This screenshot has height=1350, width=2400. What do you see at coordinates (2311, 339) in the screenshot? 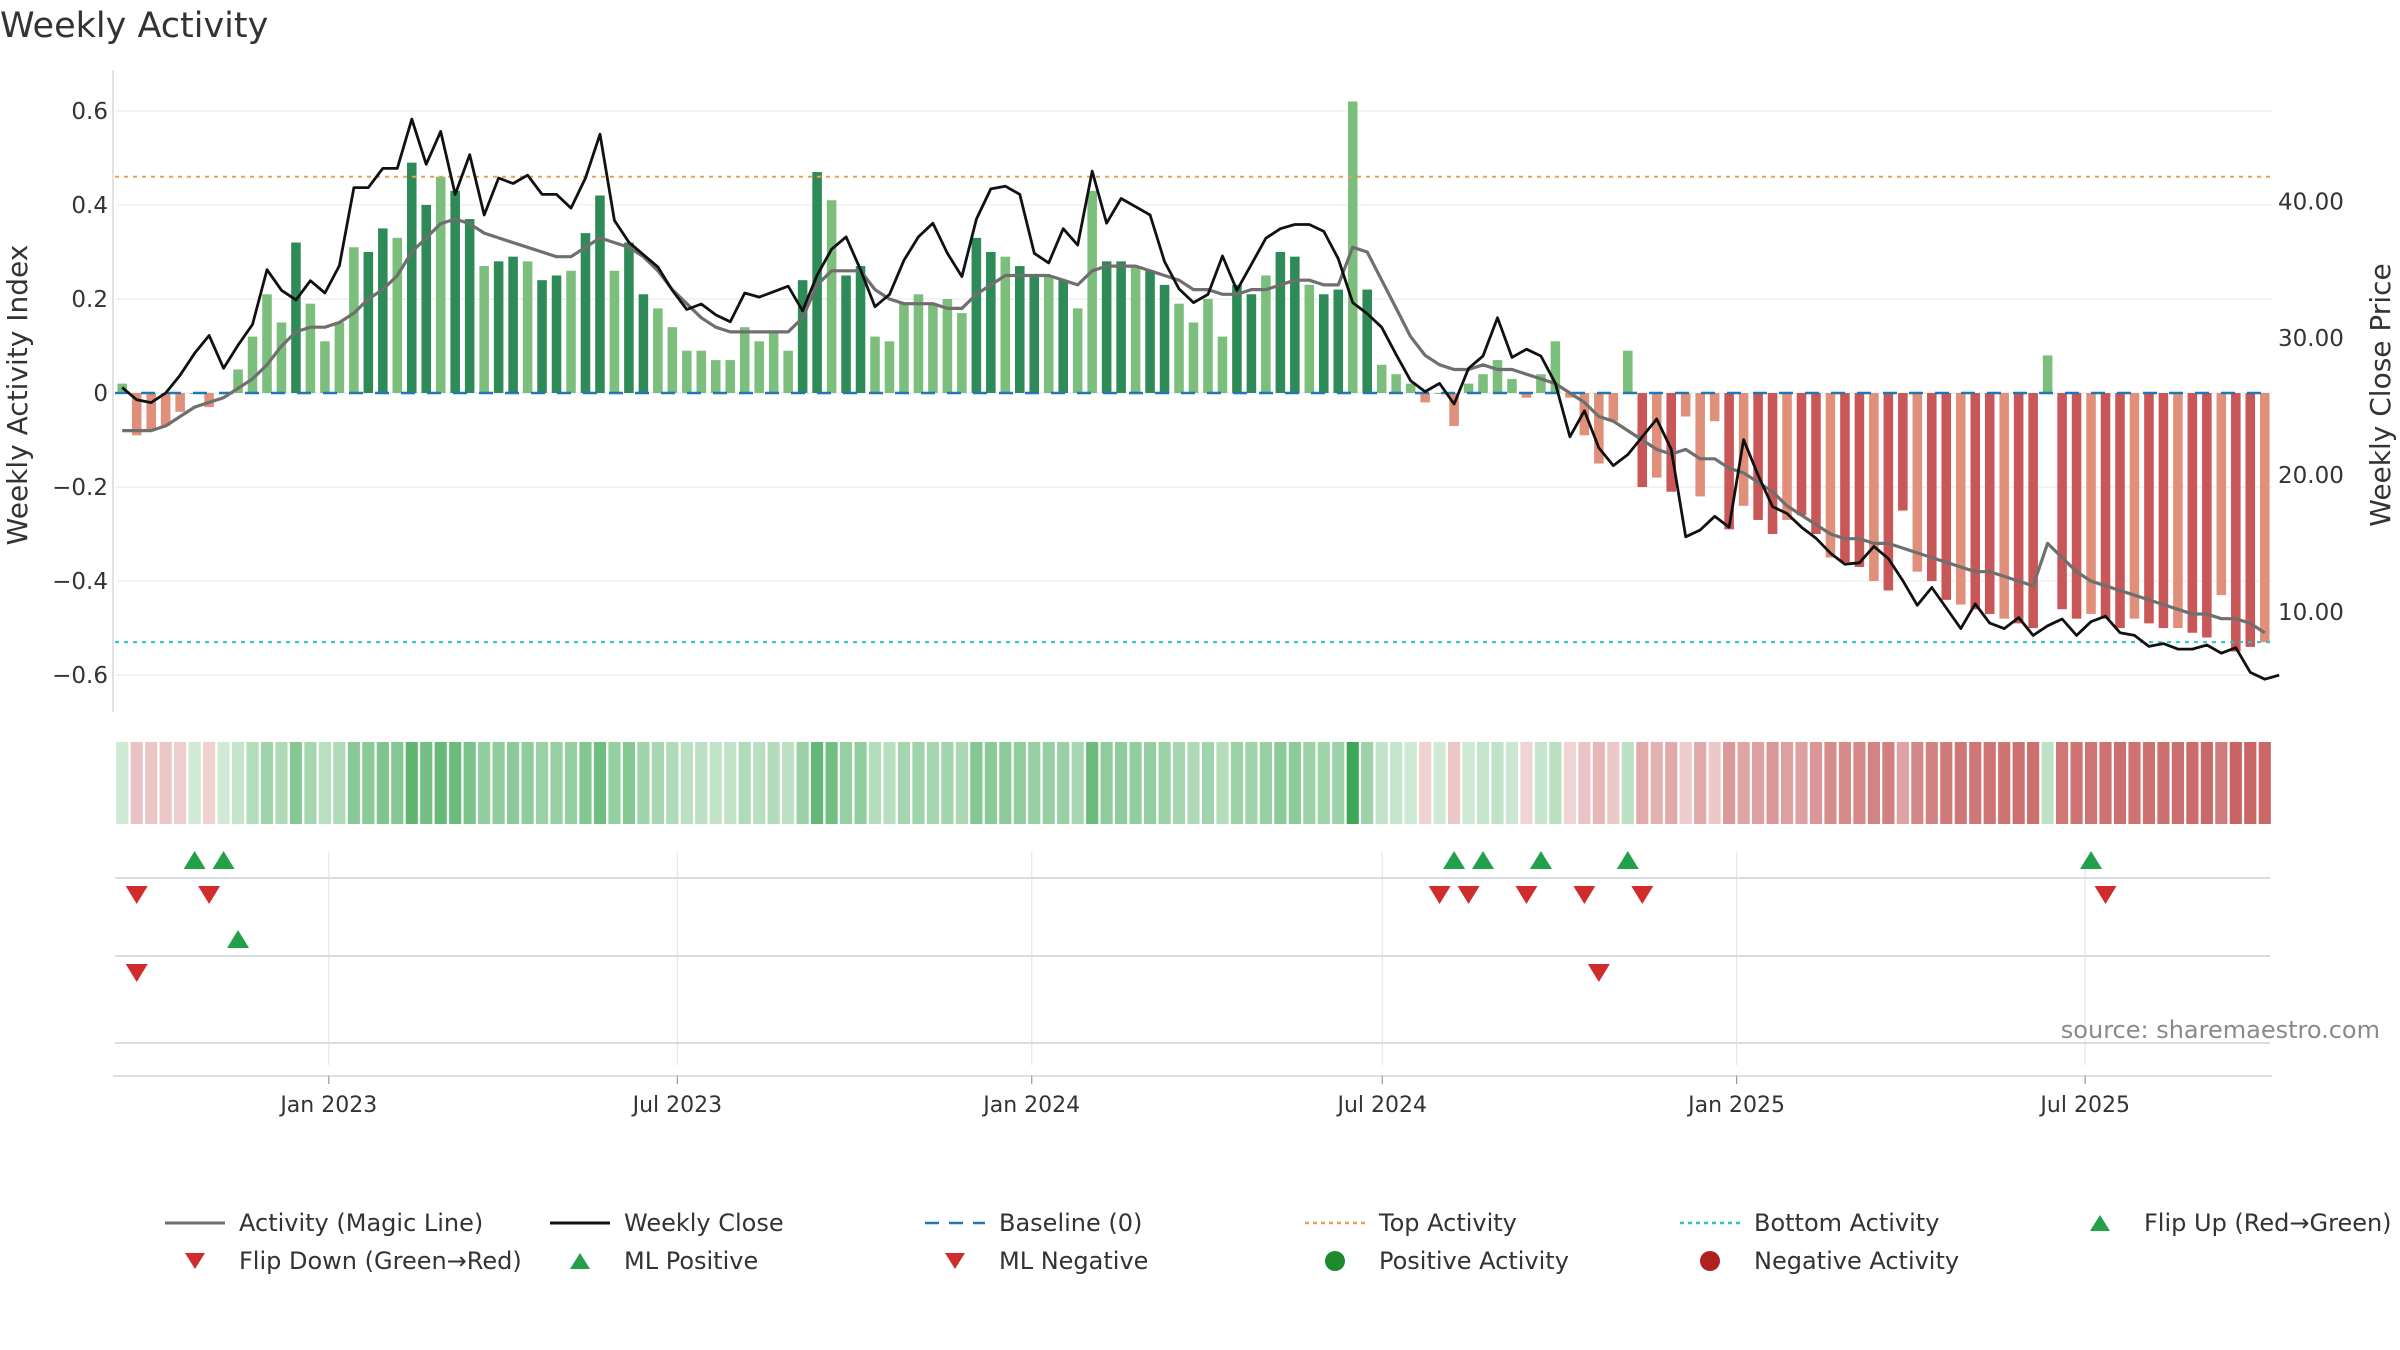
I see `y-right-tick-label: 30.00` at bounding box center [2311, 339].